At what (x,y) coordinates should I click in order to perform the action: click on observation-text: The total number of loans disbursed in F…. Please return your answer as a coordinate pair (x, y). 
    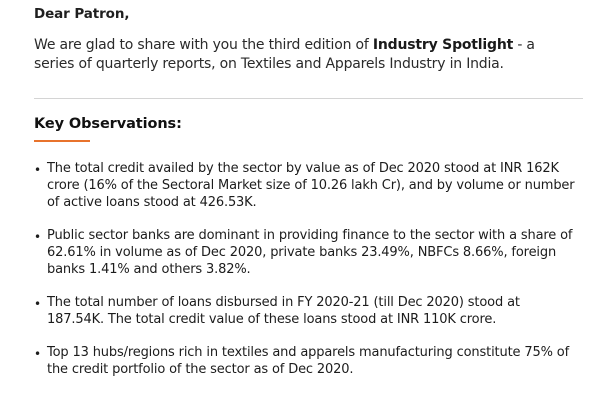
    Looking at the image, I should click on (283, 311).